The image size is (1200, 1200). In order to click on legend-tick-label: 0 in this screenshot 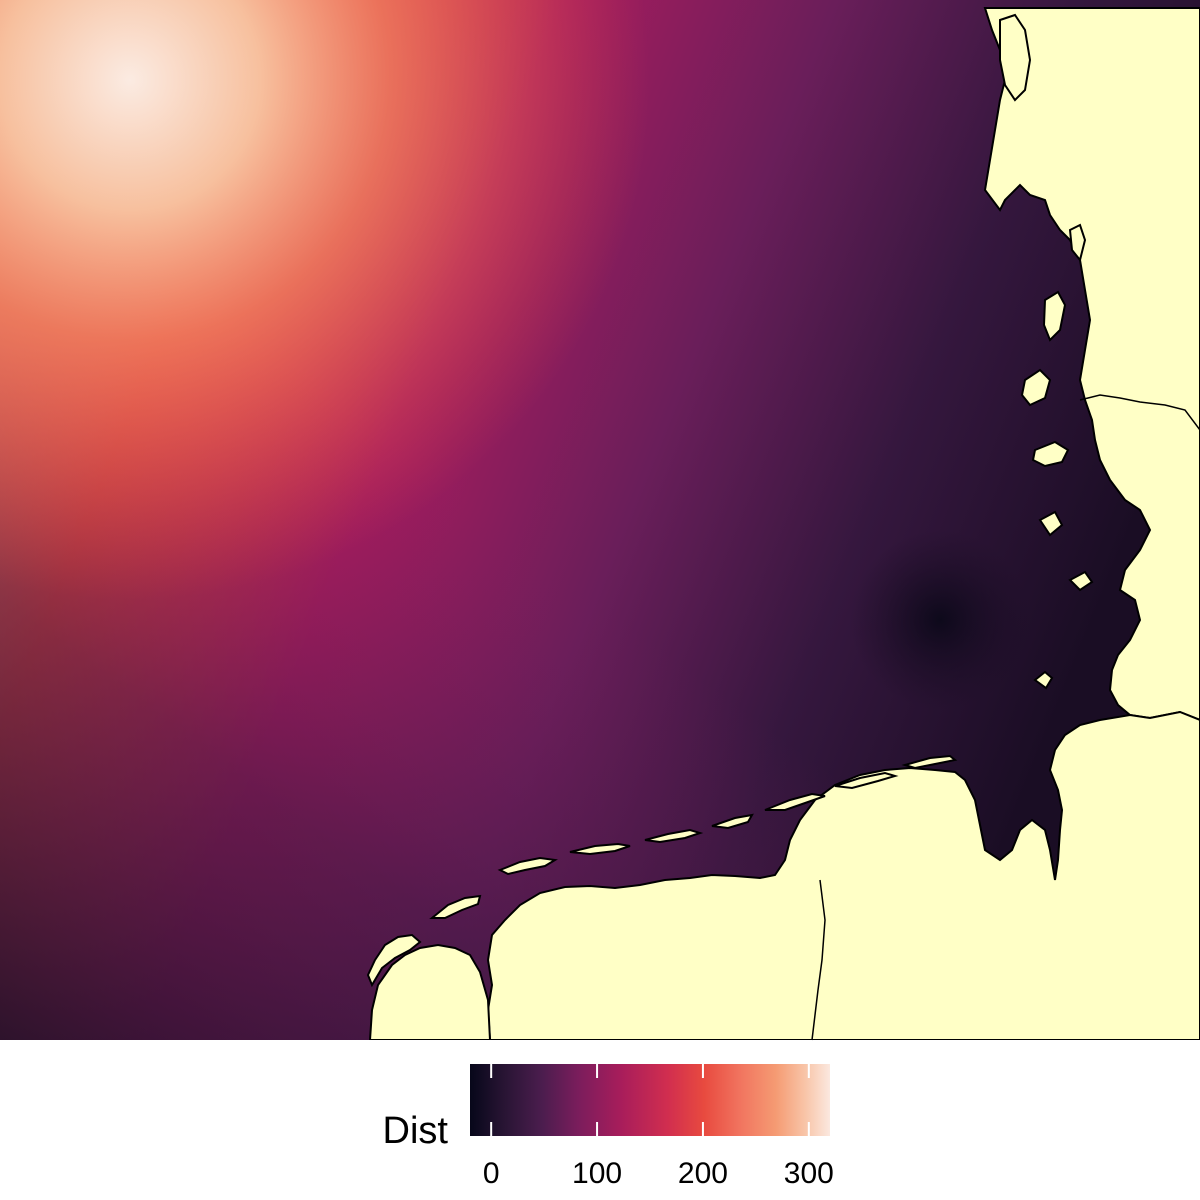, I will do `click(491, 1173)`.